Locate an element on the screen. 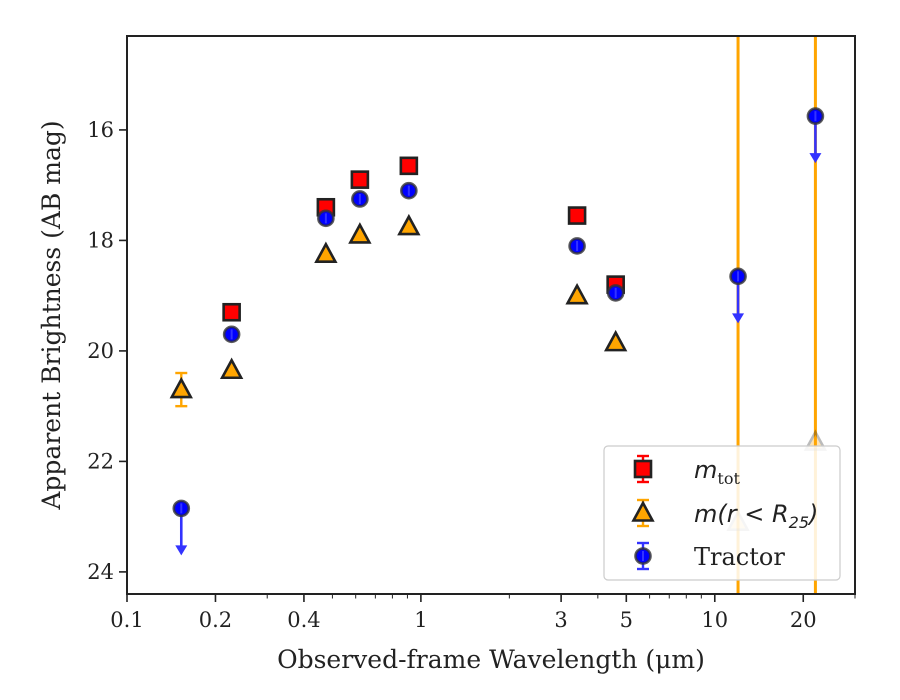 This screenshot has height=700, width=900. point-s2-7-limit-arrowhead is located at coordinates (738, 318).